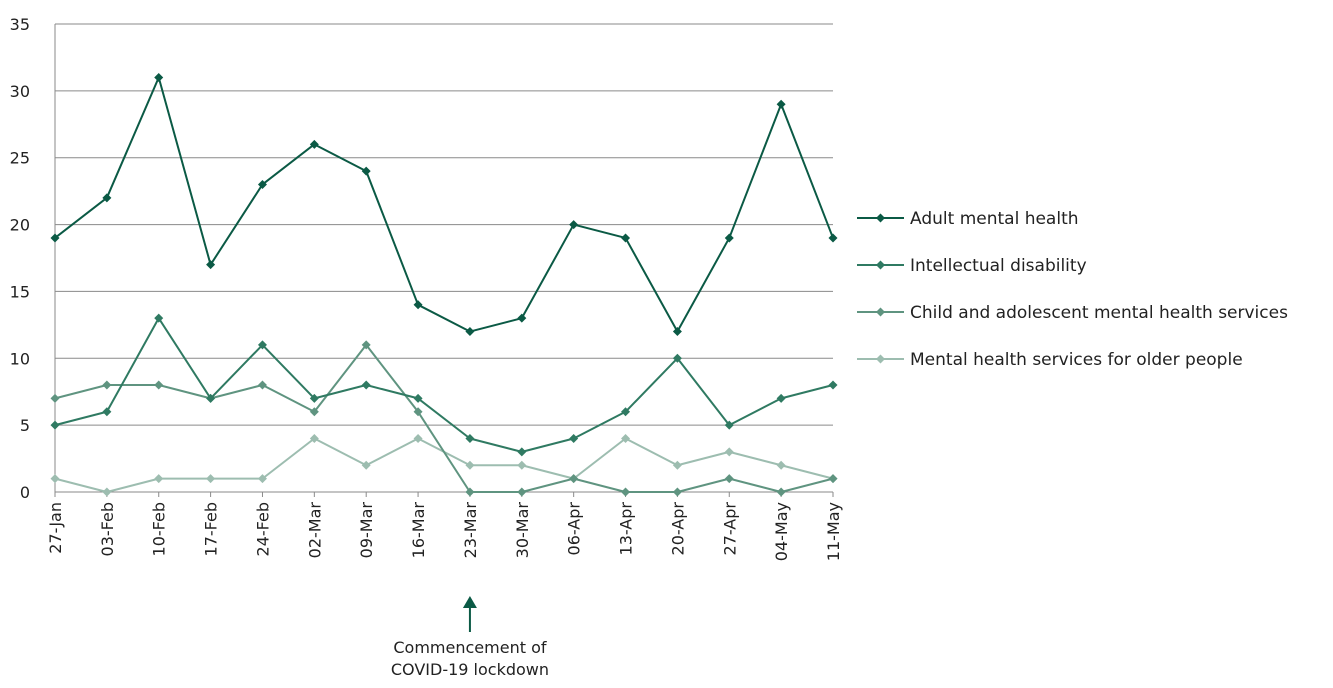 This screenshot has height=688, width=1333. I want to click on legend-label: Intellectual disability, so click(998, 266).